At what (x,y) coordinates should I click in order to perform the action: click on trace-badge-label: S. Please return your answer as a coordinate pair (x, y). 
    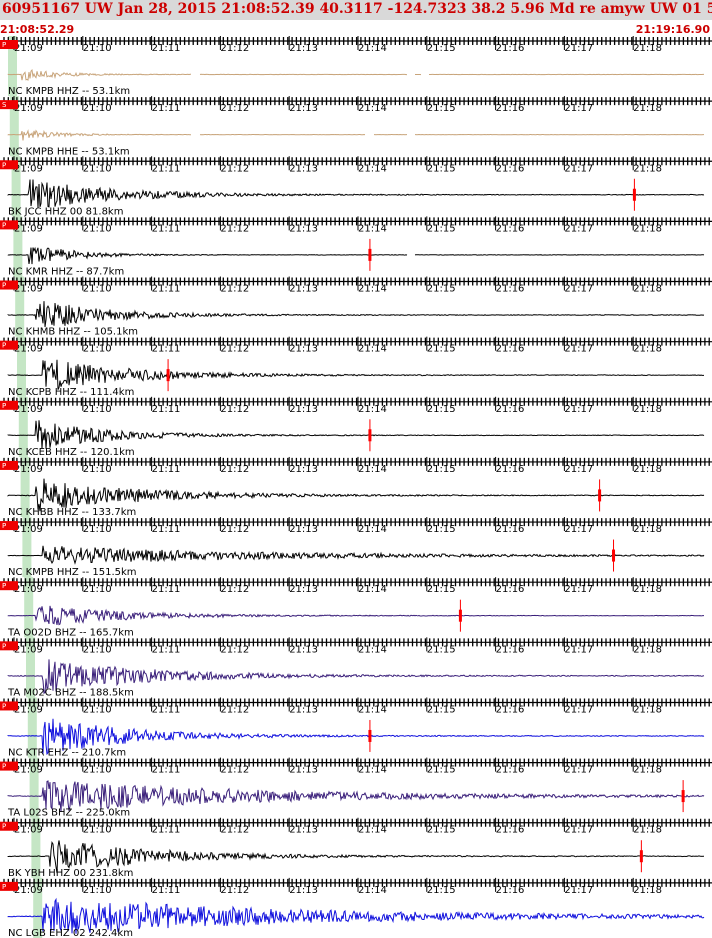
    Looking at the image, I should click on (4, 105).